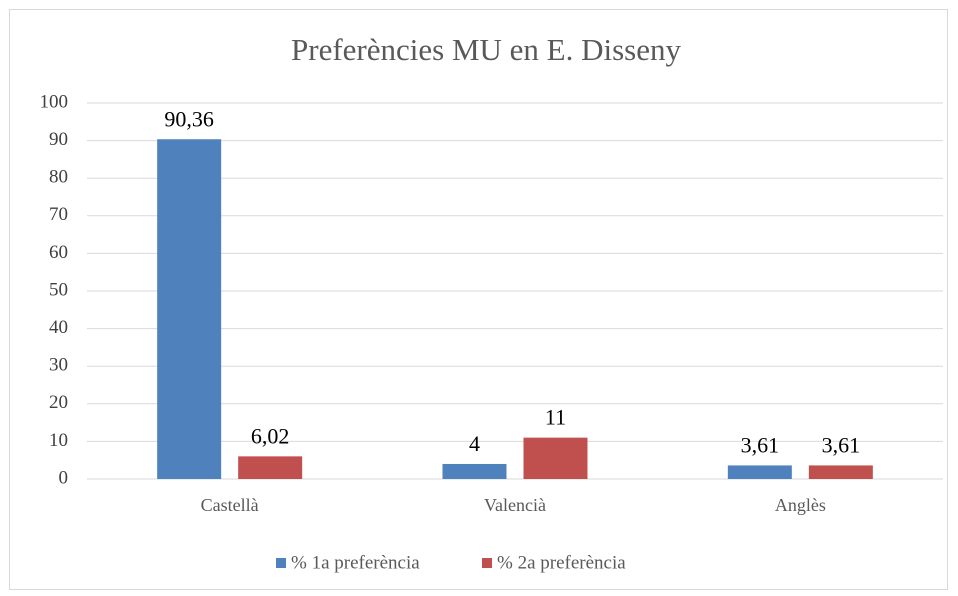  What do you see at coordinates (486, 49) in the screenshot?
I see `chart-title: Preferències MU en E. Disseny` at bounding box center [486, 49].